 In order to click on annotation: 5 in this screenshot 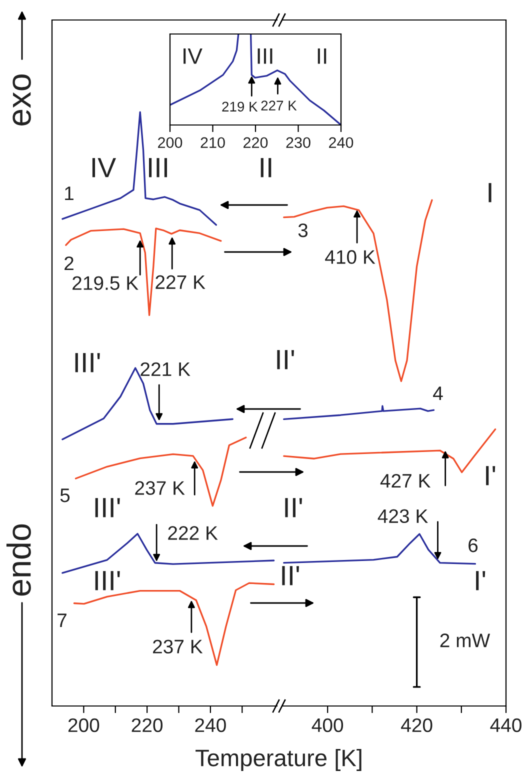, I will do `click(65, 495)`.